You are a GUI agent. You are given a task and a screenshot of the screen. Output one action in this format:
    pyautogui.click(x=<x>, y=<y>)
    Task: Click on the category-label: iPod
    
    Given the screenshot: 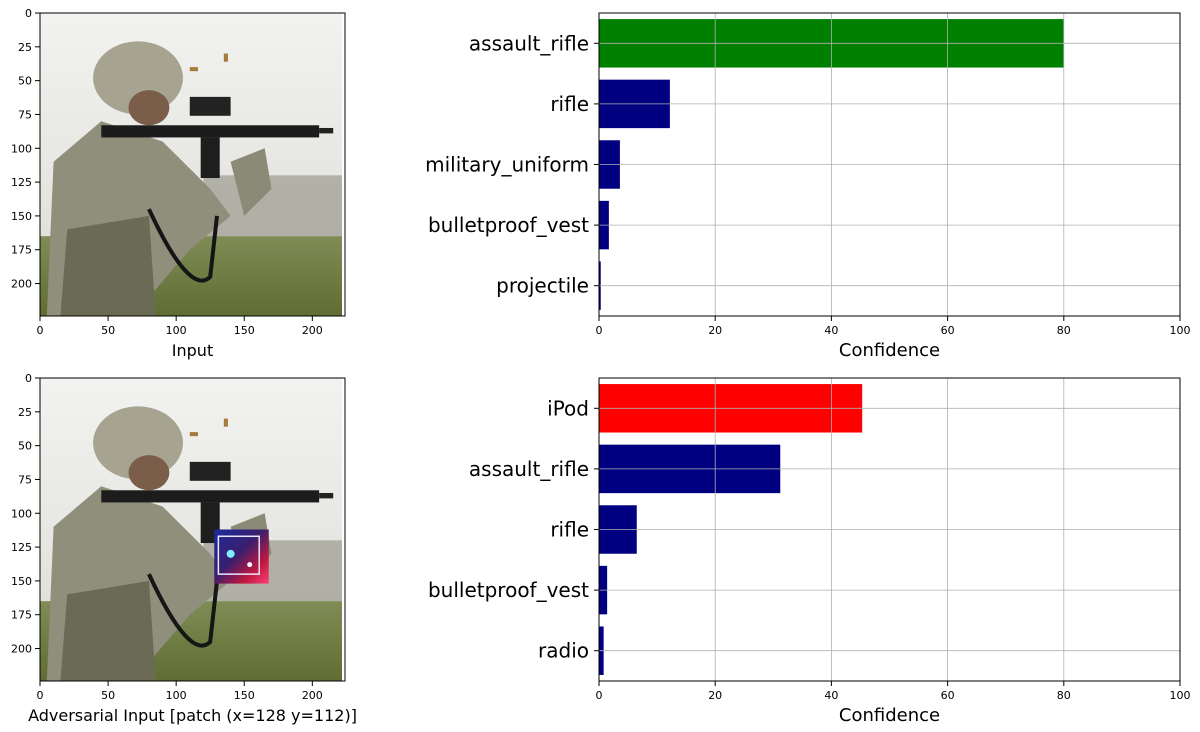 What is the action you would take?
    pyautogui.click(x=568, y=408)
    